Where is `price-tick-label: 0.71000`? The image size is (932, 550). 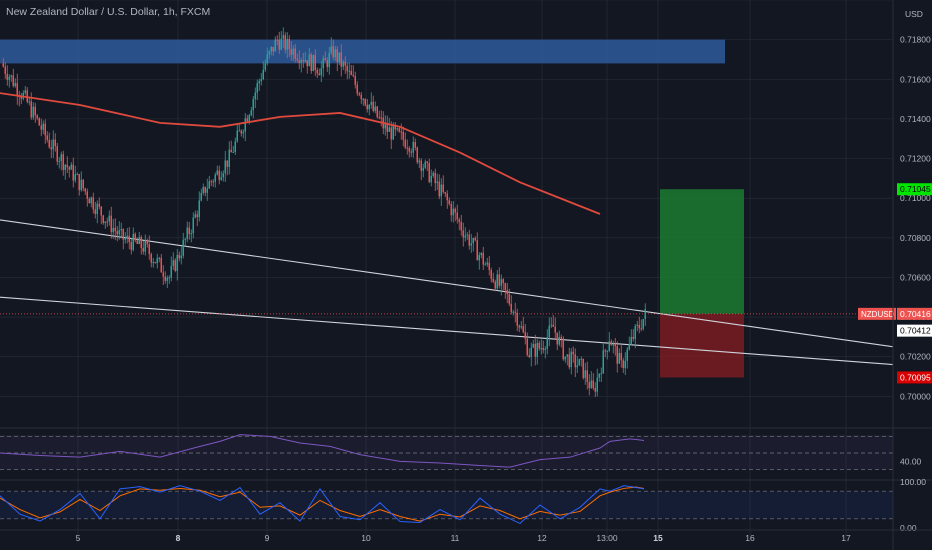
price-tick-label: 0.71000 is located at coordinates (915, 198).